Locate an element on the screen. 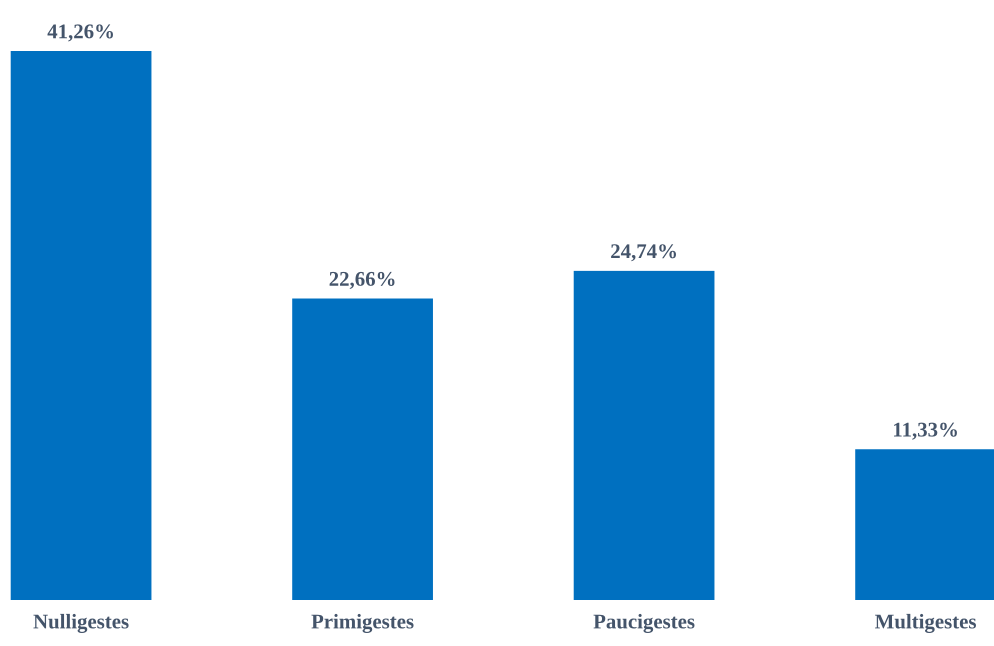 This screenshot has width=994, height=646. data-label: 22,66% is located at coordinates (362, 280).